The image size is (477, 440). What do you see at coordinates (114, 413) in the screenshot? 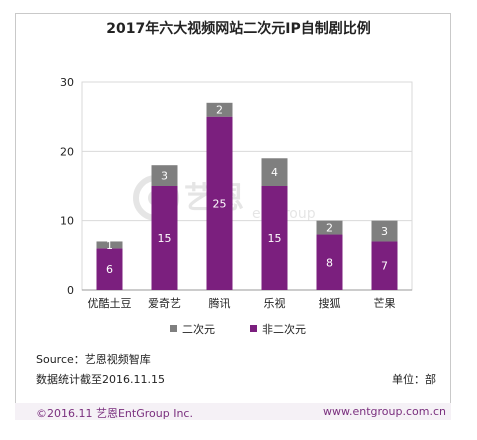
I see `copyright-text: ©2016.11 艺恩EntGroup Inc.` at bounding box center [114, 413].